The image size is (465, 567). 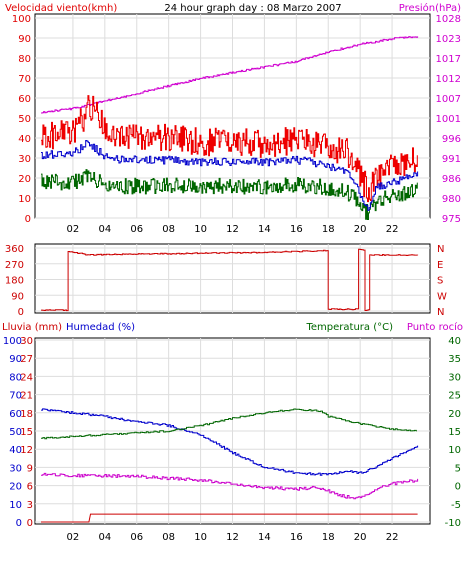 I want to click on x-tick-label-bottom: 20, so click(x=360, y=537).